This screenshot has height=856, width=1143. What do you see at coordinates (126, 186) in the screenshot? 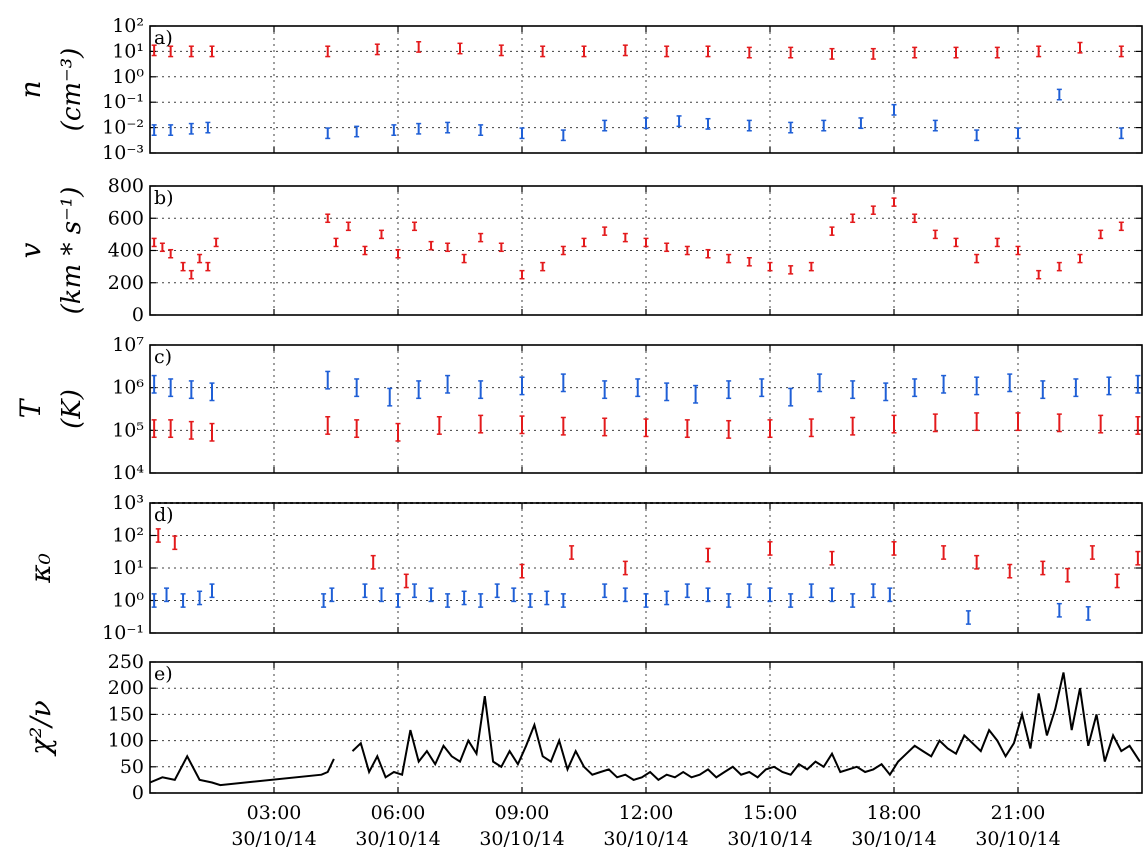
I see `y-tick-label: 800` at bounding box center [126, 186].